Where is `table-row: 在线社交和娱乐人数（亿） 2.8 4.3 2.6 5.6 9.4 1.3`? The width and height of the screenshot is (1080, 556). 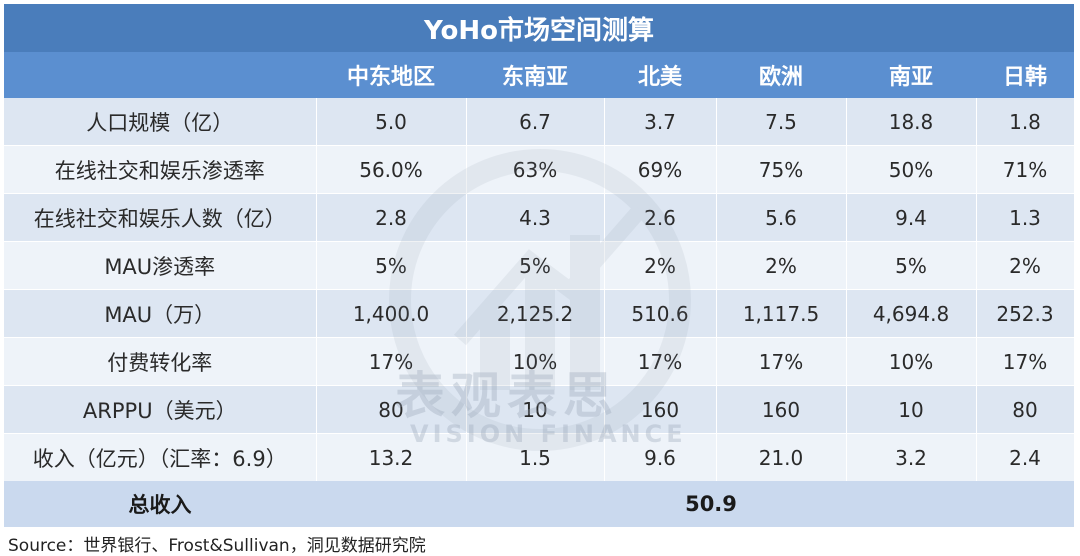
table-row: 在线社交和娱乐人数（亿） 2.8 4.3 2.6 5.6 9.4 1.3 is located at coordinates (539, 217).